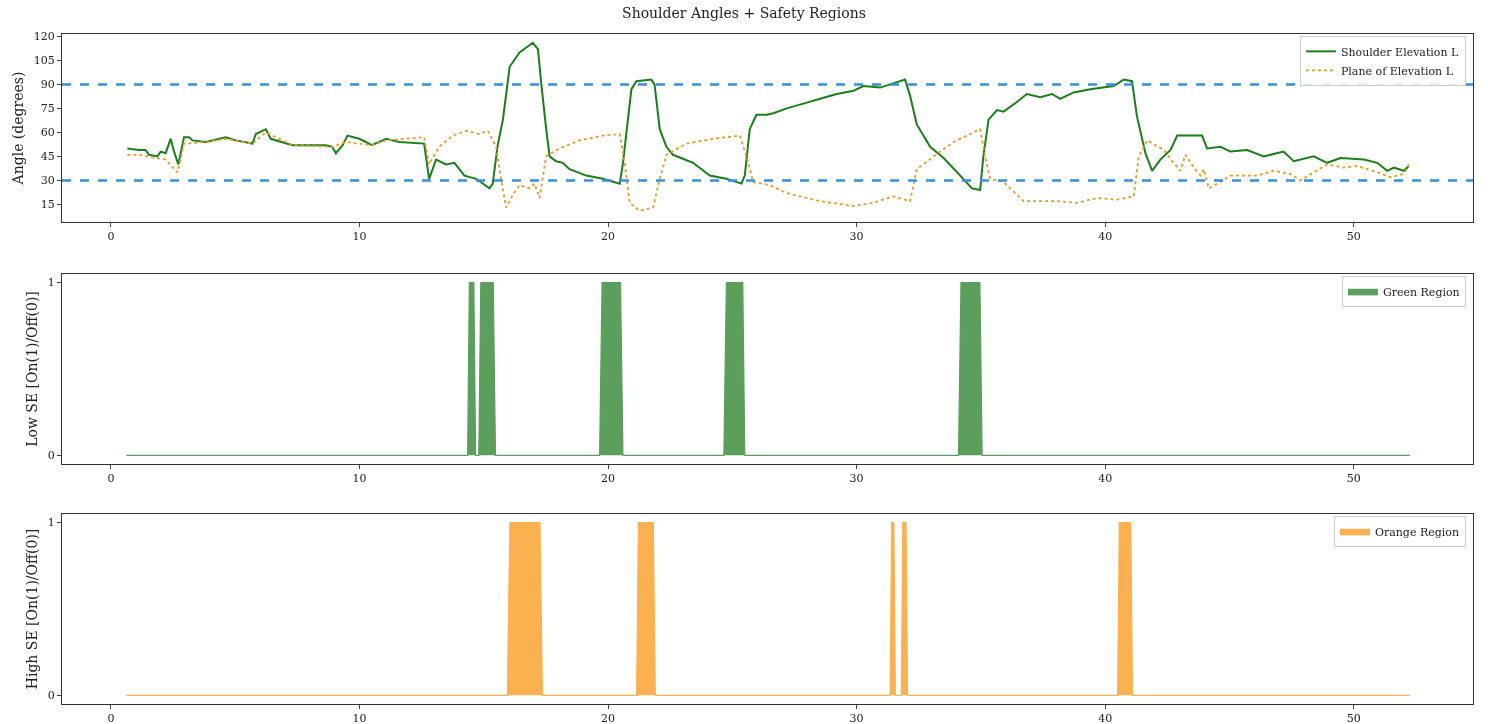  I want to click on legend-label: Plane of Elevation L, so click(1397, 71).